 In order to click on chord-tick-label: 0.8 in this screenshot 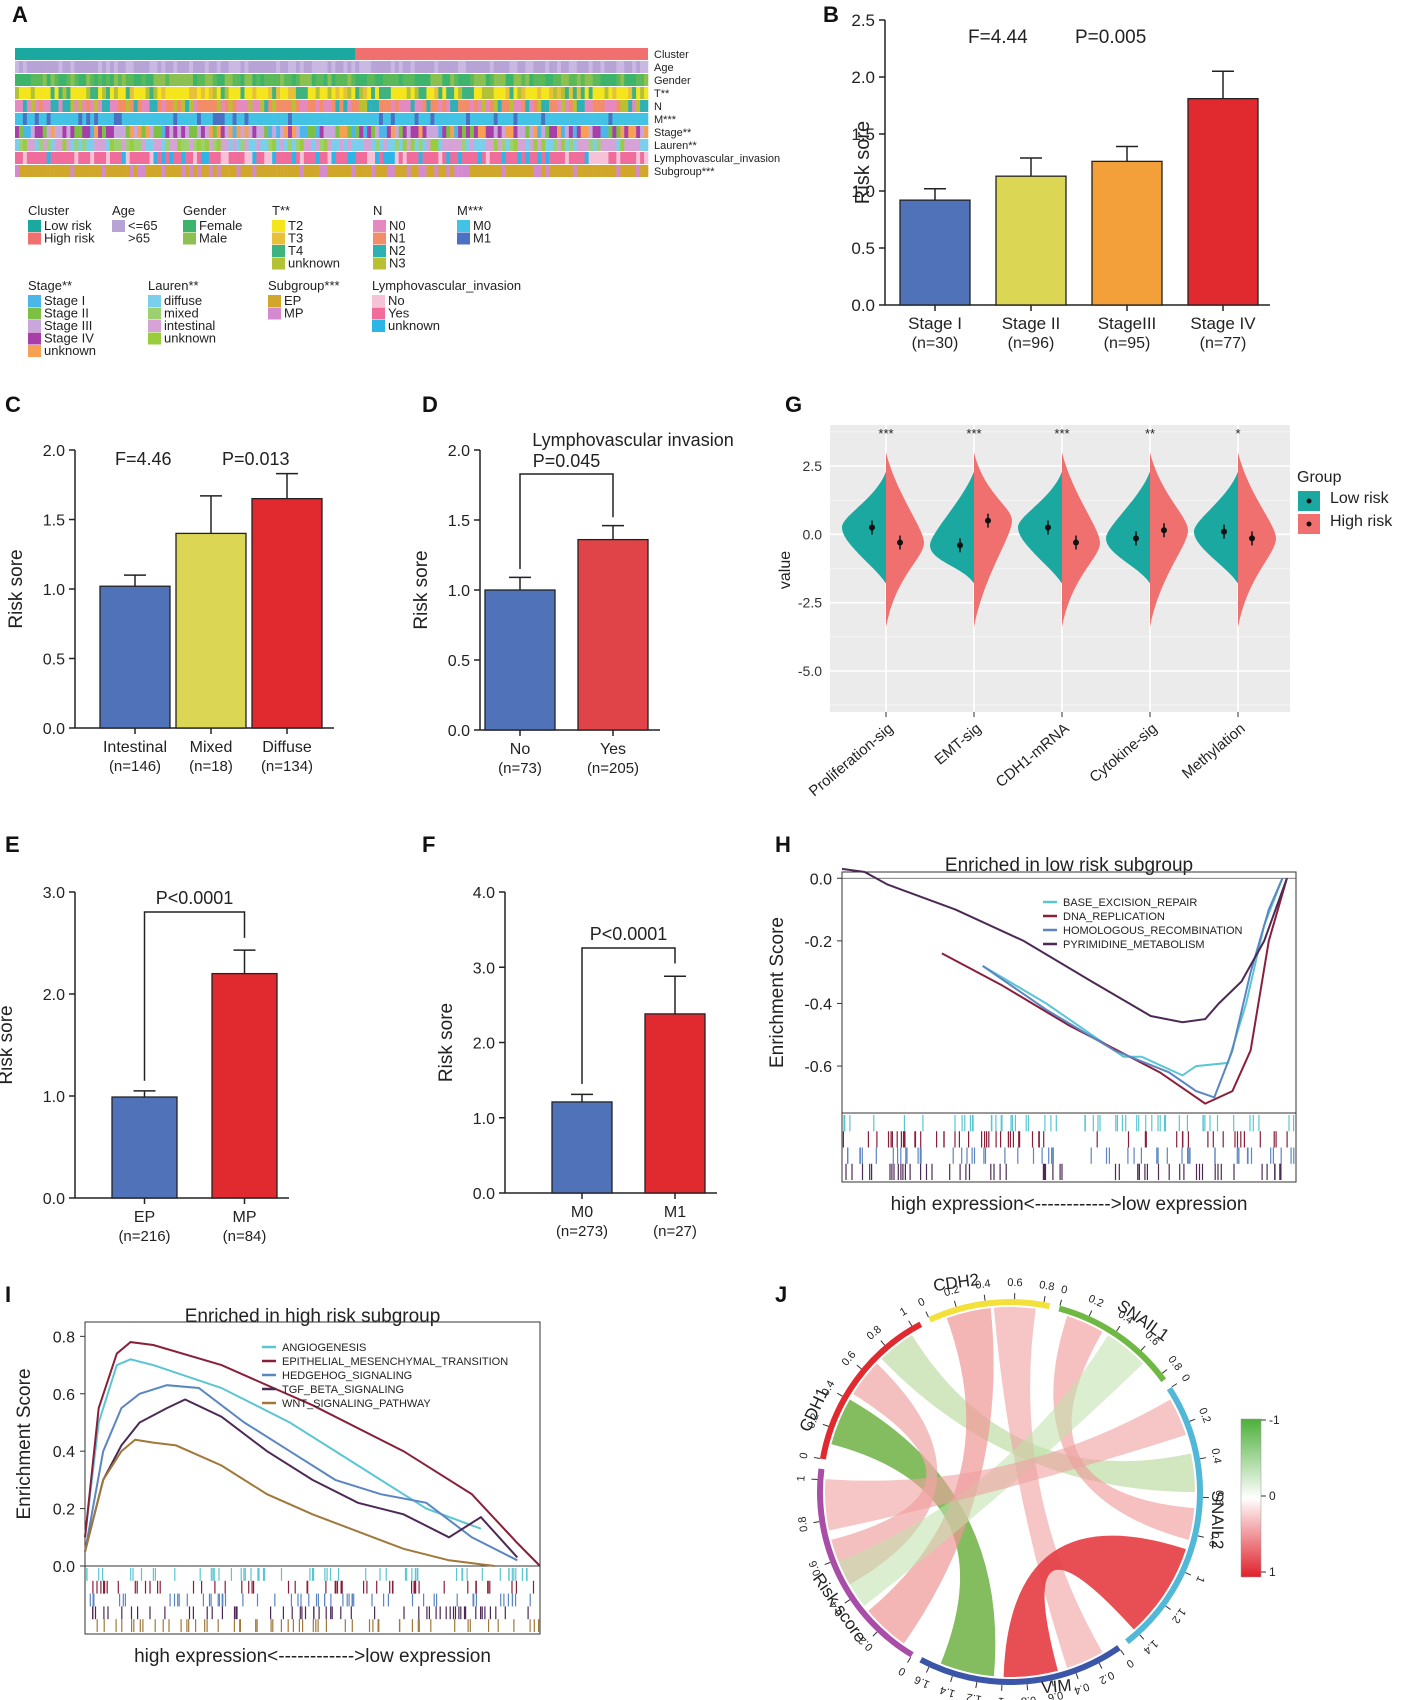, I will do `click(1028, 1697)`.